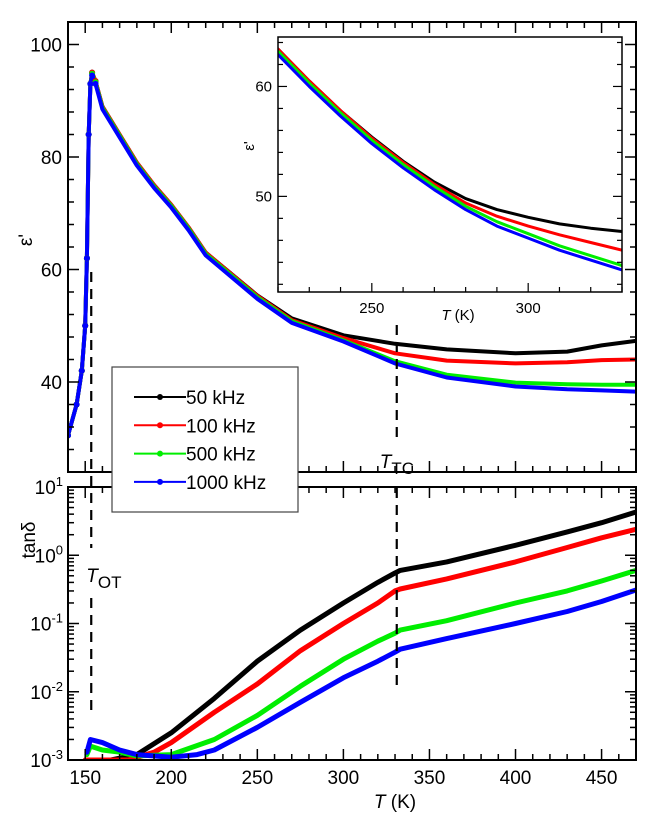 Image resolution: width=654 pixels, height=827 pixels. Describe the element at coordinates (215, 398) in the screenshot. I see `legend-entry-label: 50 kHz` at that location.